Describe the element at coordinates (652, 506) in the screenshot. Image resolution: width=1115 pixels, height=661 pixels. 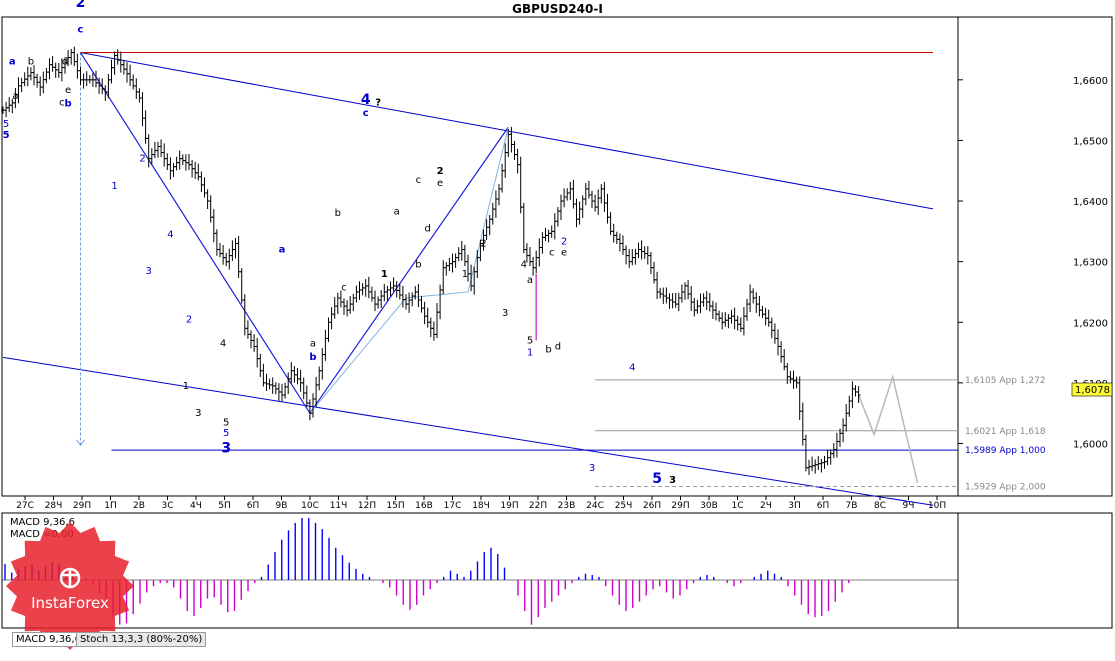
I see `x-tick-label: 26П` at that location.